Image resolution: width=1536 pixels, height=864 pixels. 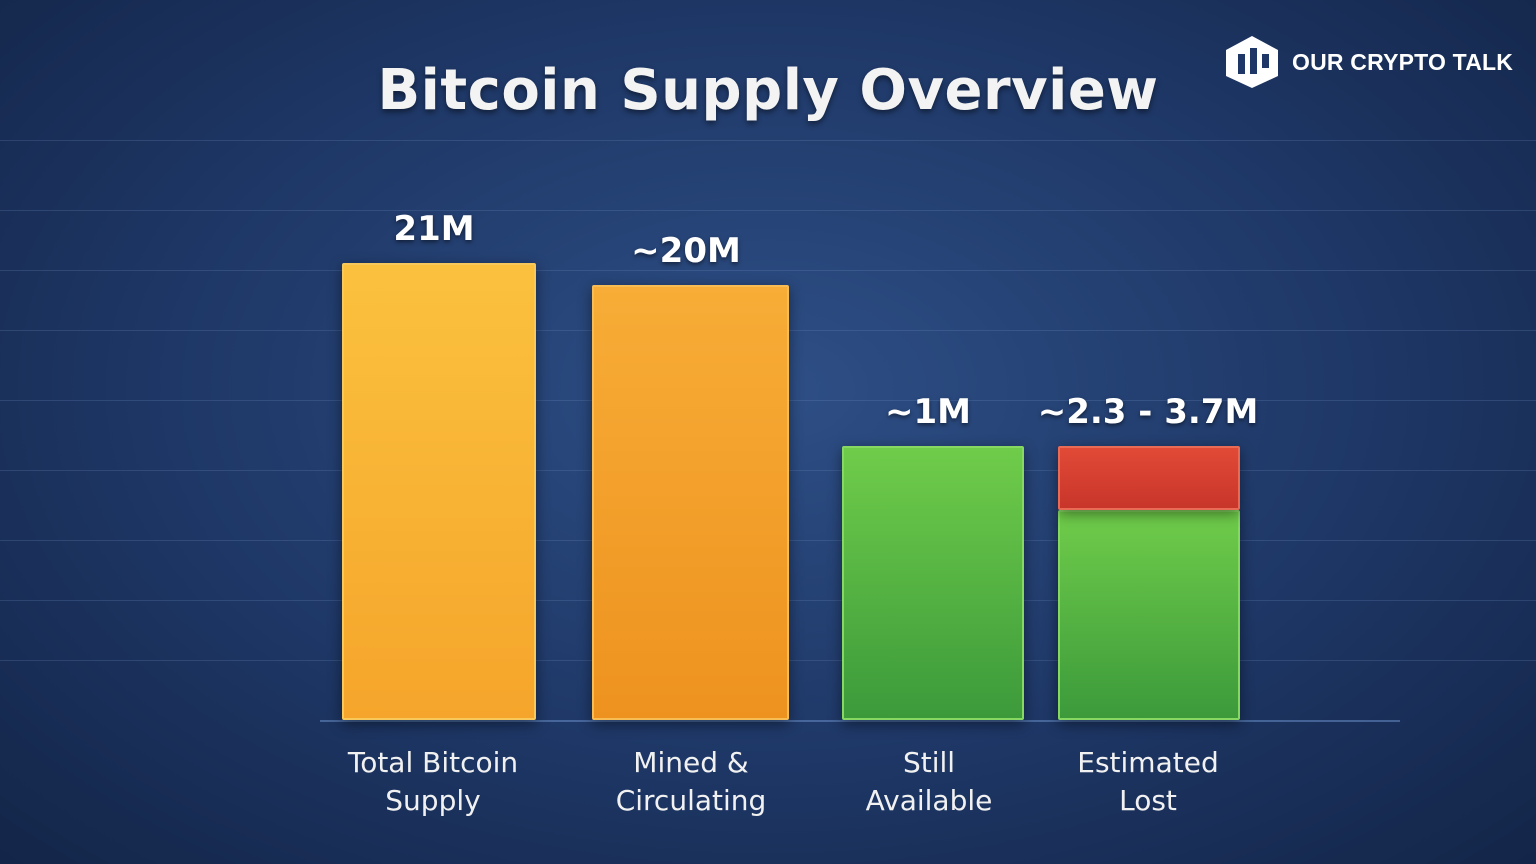 I want to click on bar-still-available, so click(x=933, y=583).